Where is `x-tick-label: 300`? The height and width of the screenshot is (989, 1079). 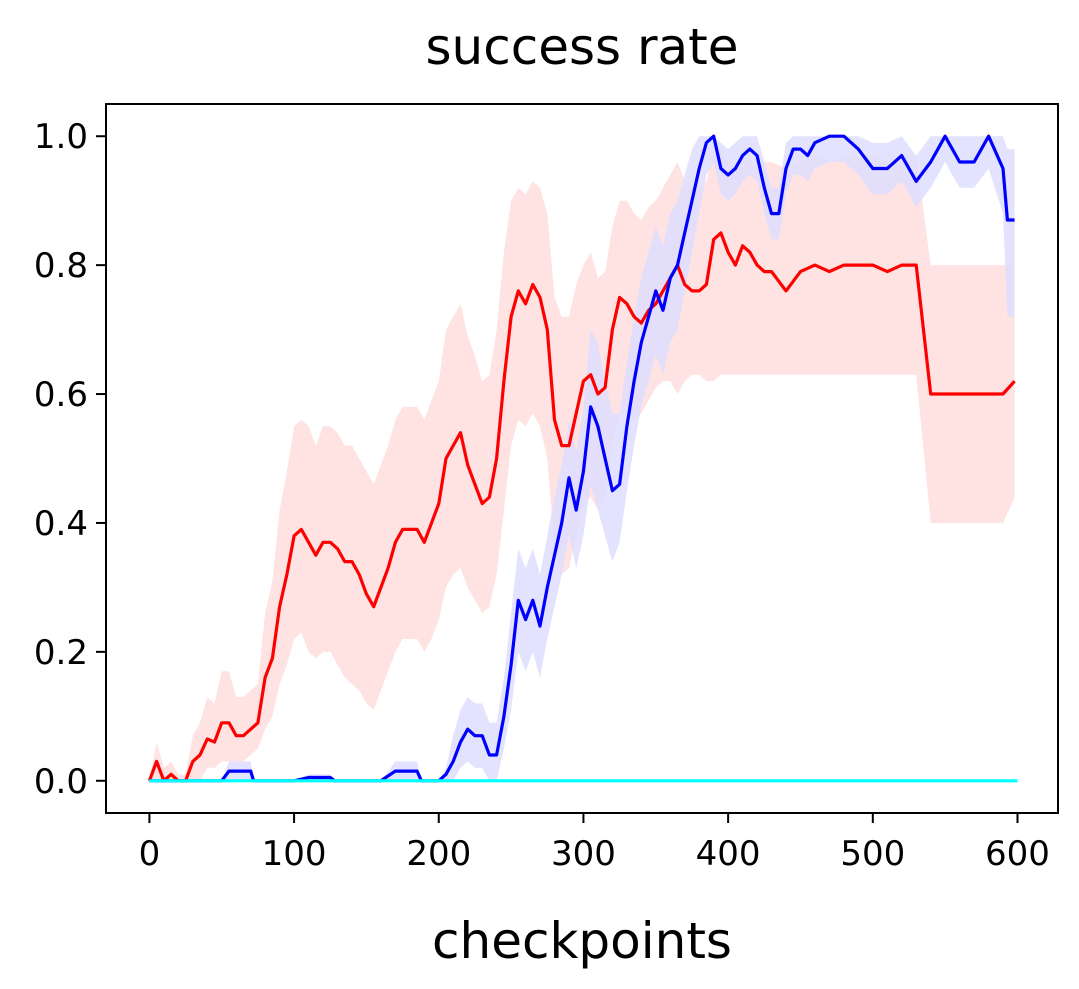
x-tick-label: 300 is located at coordinates (583, 854).